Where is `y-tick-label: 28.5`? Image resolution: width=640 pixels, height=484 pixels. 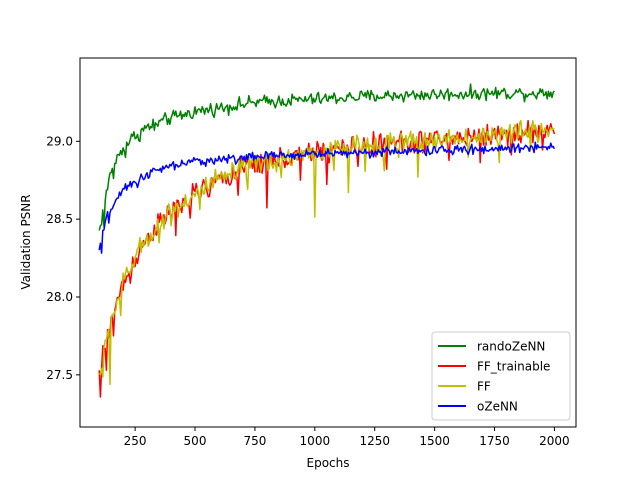
y-tick-label: 28.5 is located at coordinates (59, 219).